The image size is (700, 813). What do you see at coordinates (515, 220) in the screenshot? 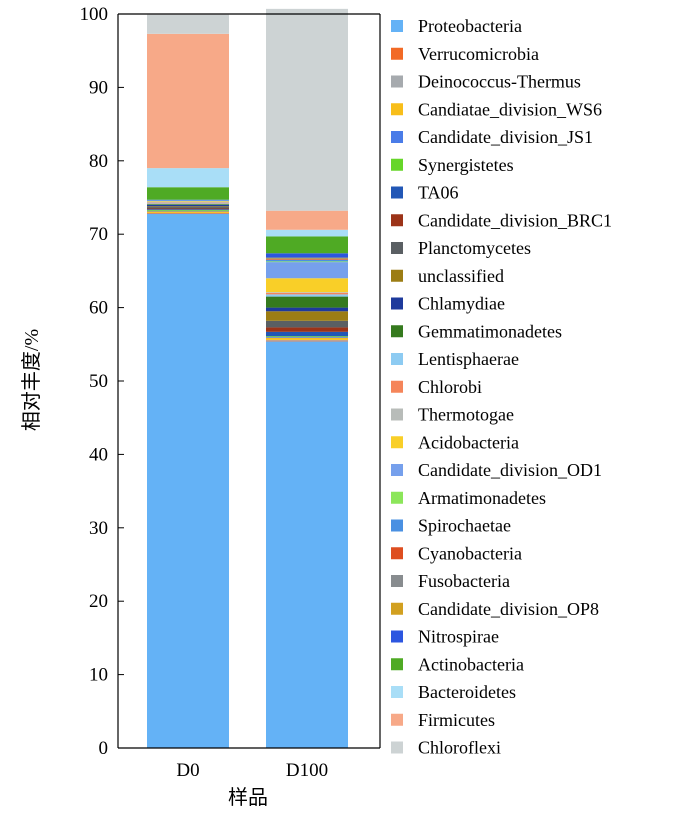
I see `legend-label-7: Candidate_division_BRC1` at bounding box center [515, 220].